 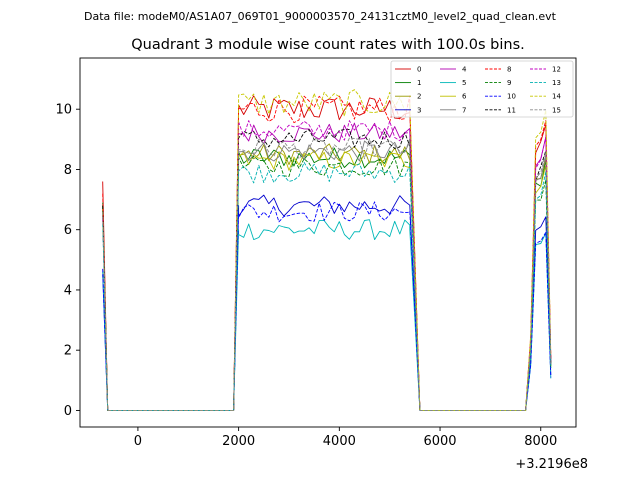 What do you see at coordinates (511, 110) in the screenshot?
I see `legend-label-11: 11` at bounding box center [511, 110].